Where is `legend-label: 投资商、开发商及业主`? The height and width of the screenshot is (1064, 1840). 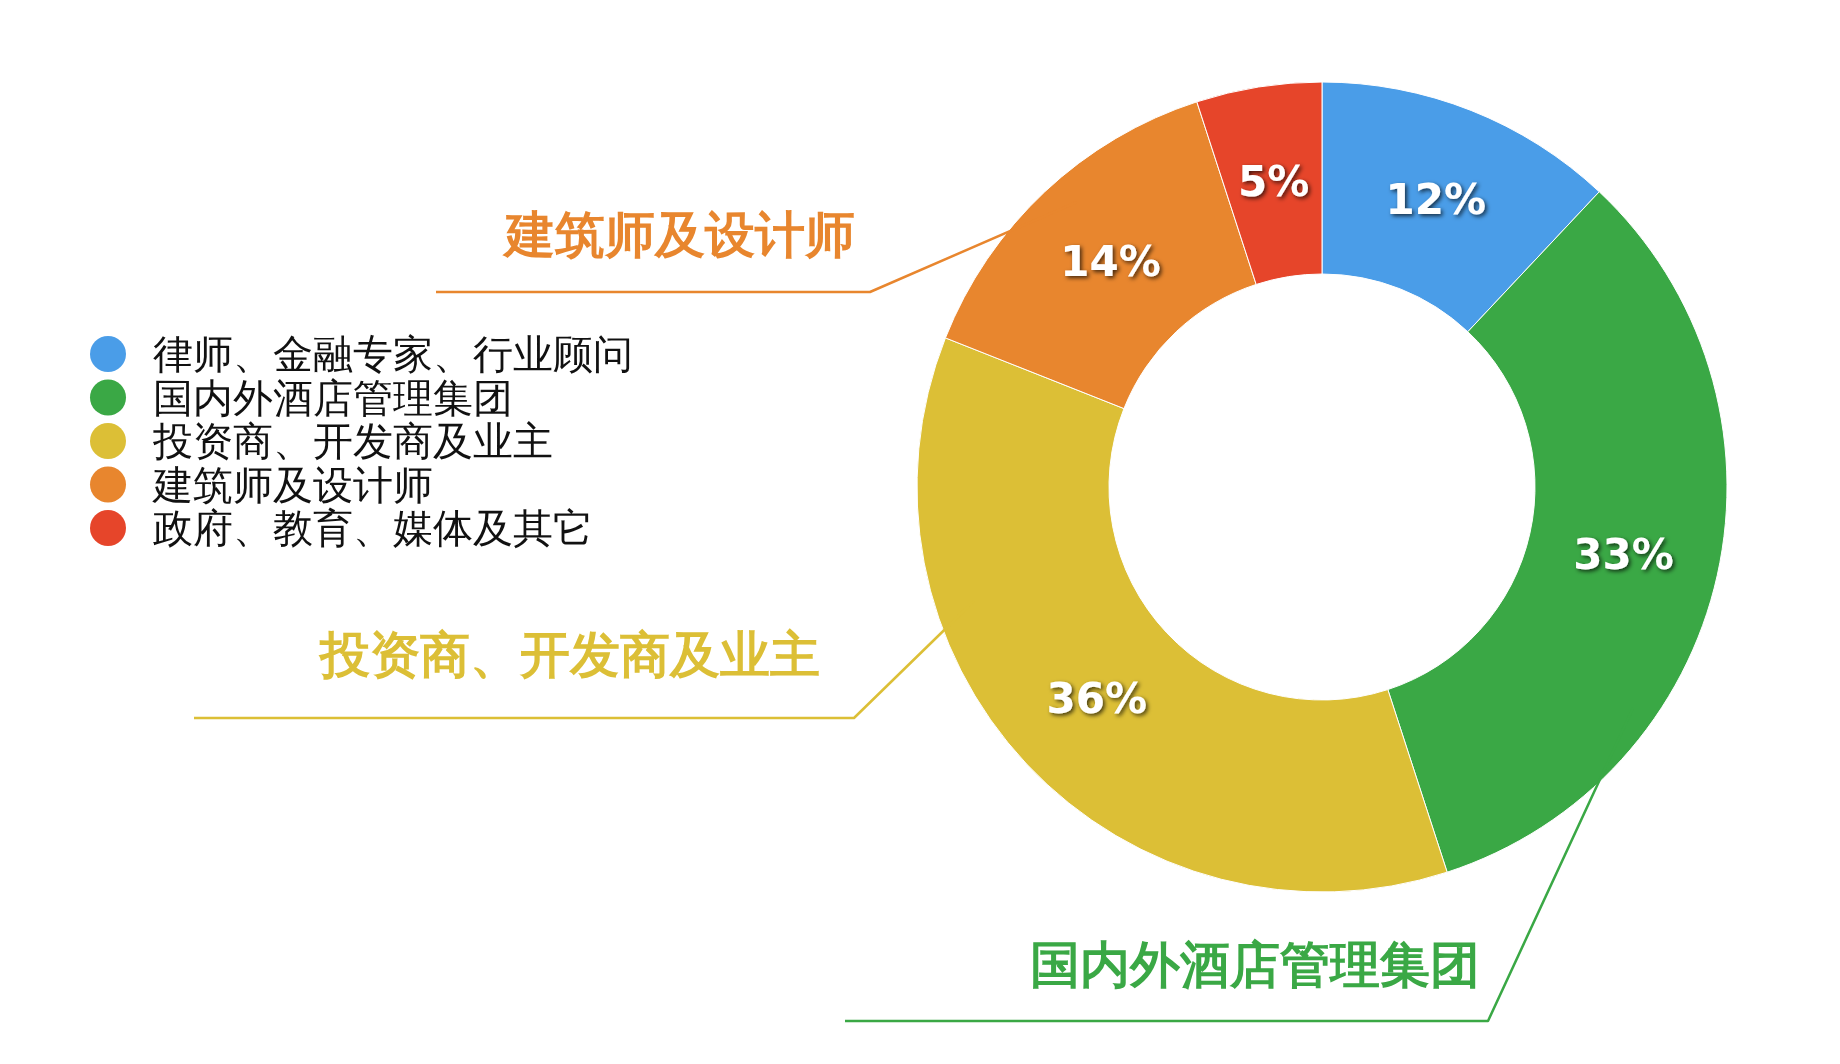
legend-label: 投资商、开发商及业主 is located at coordinates (352, 441).